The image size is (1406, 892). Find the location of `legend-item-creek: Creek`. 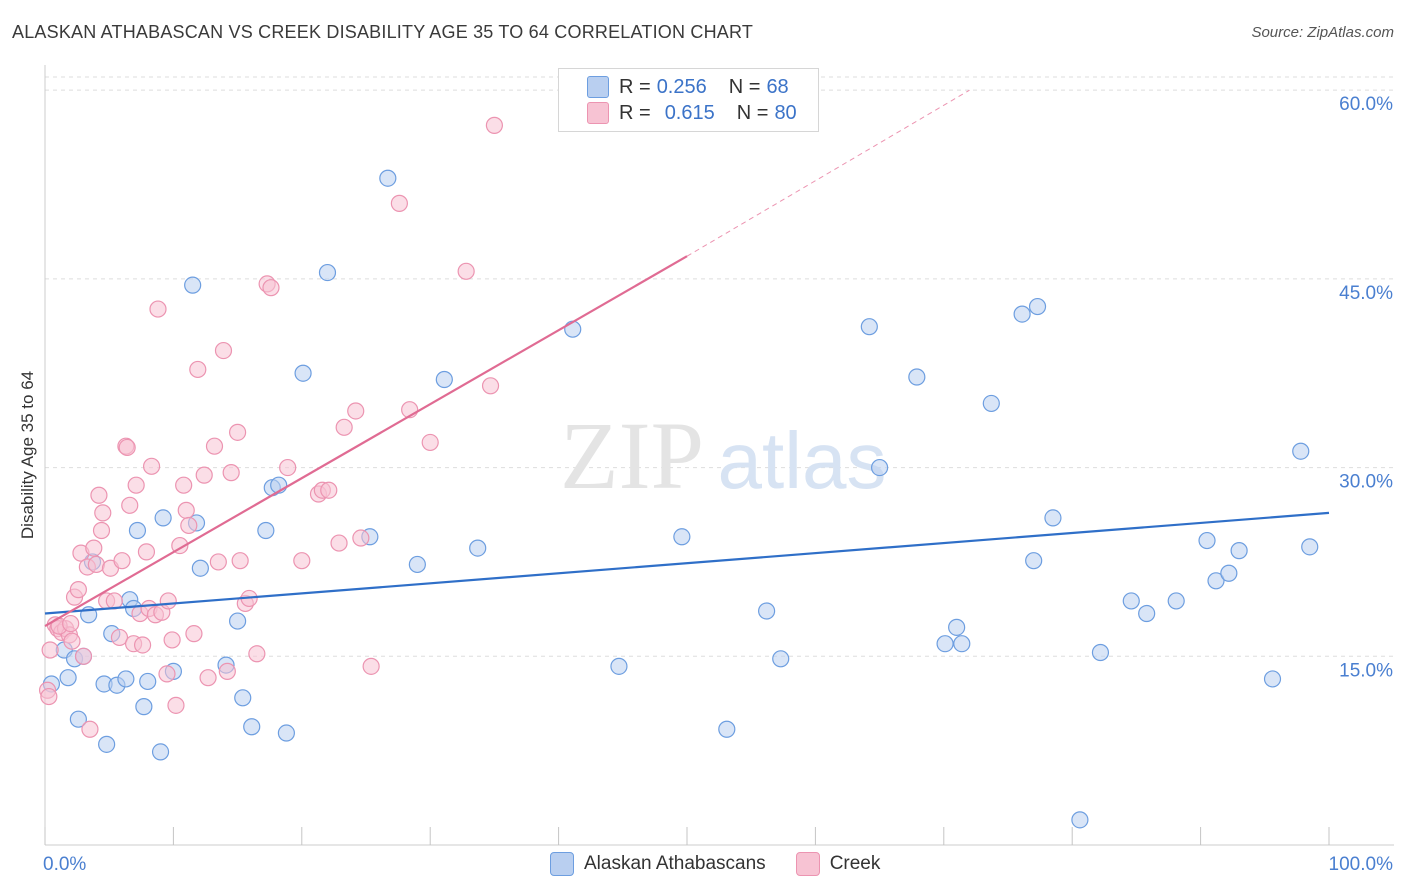

legend-item-creek: Creek is located at coordinates (837, 864).